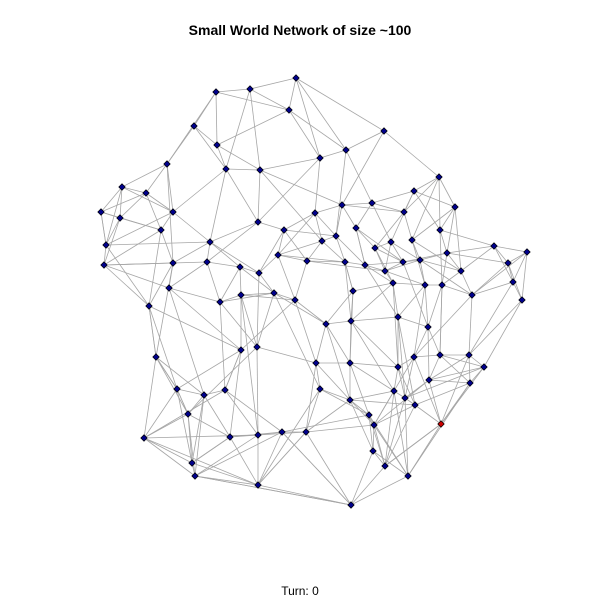 The image size is (600, 600). Describe the element at coordinates (300, 30) in the screenshot. I see `plot-title: Small World Network of size ~100` at that location.